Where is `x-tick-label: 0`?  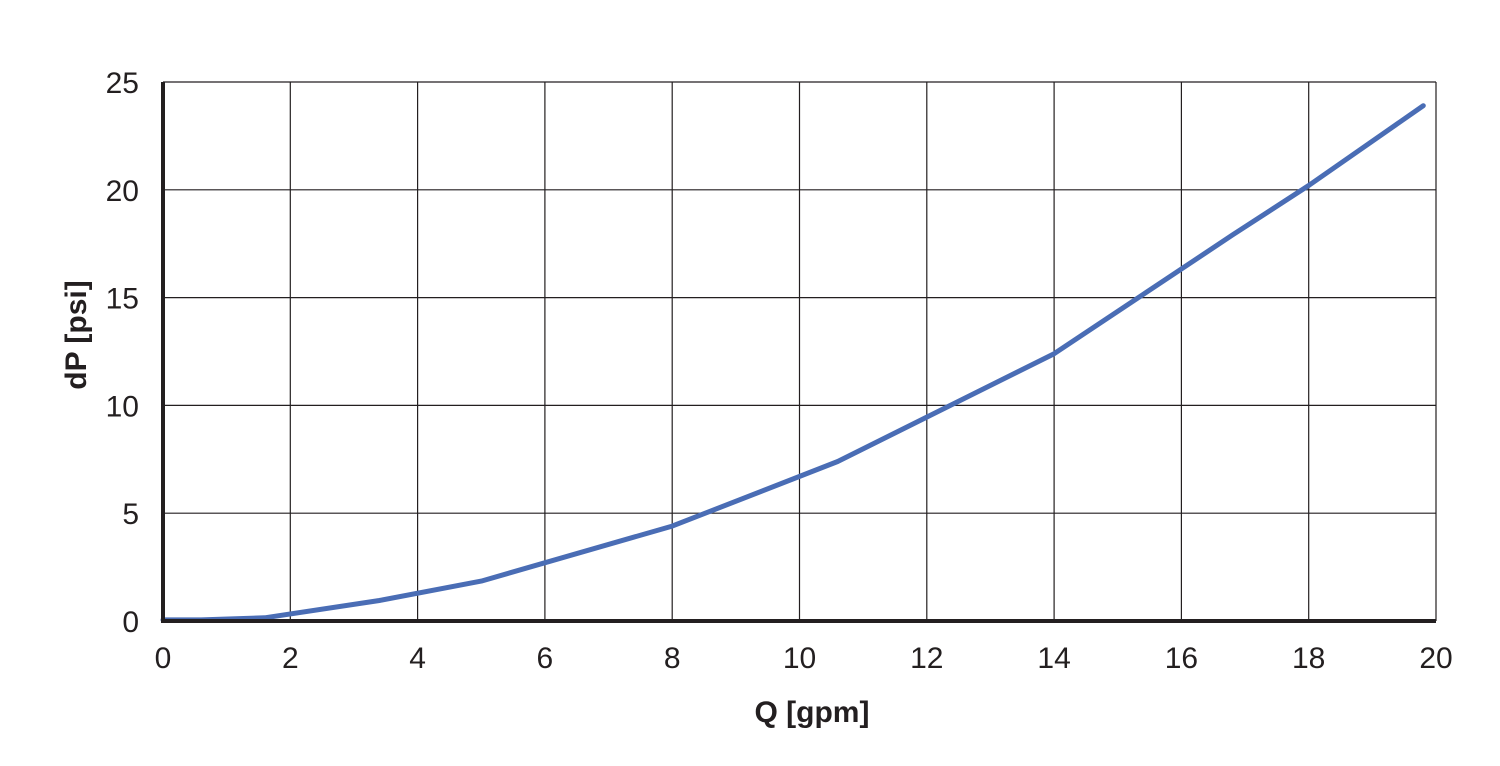
x-tick-label: 0 is located at coordinates (163, 658).